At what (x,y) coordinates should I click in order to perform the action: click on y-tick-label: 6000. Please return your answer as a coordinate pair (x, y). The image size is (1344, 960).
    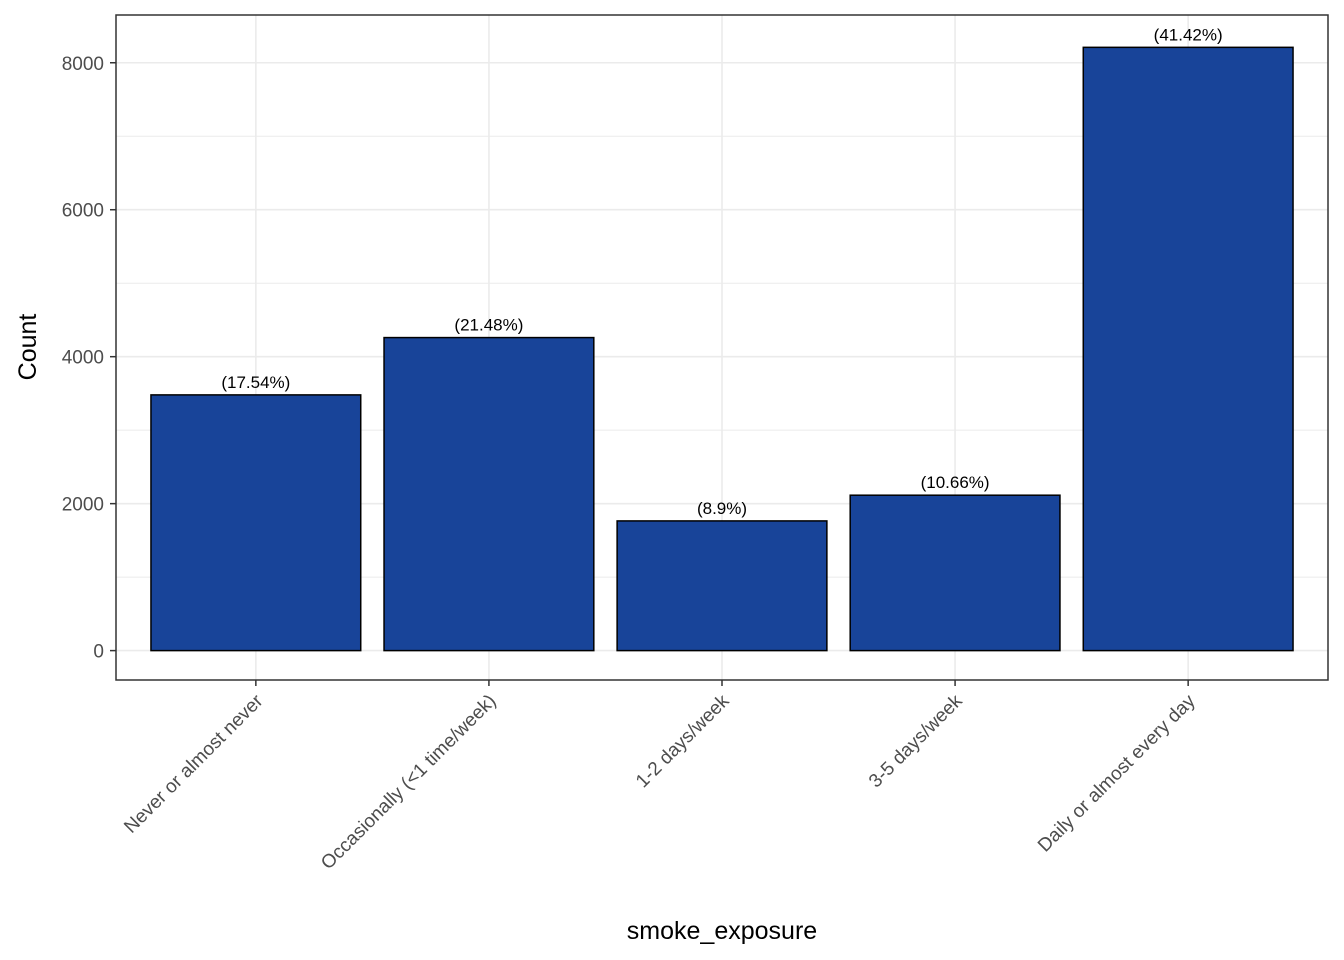
    Looking at the image, I should click on (83, 211).